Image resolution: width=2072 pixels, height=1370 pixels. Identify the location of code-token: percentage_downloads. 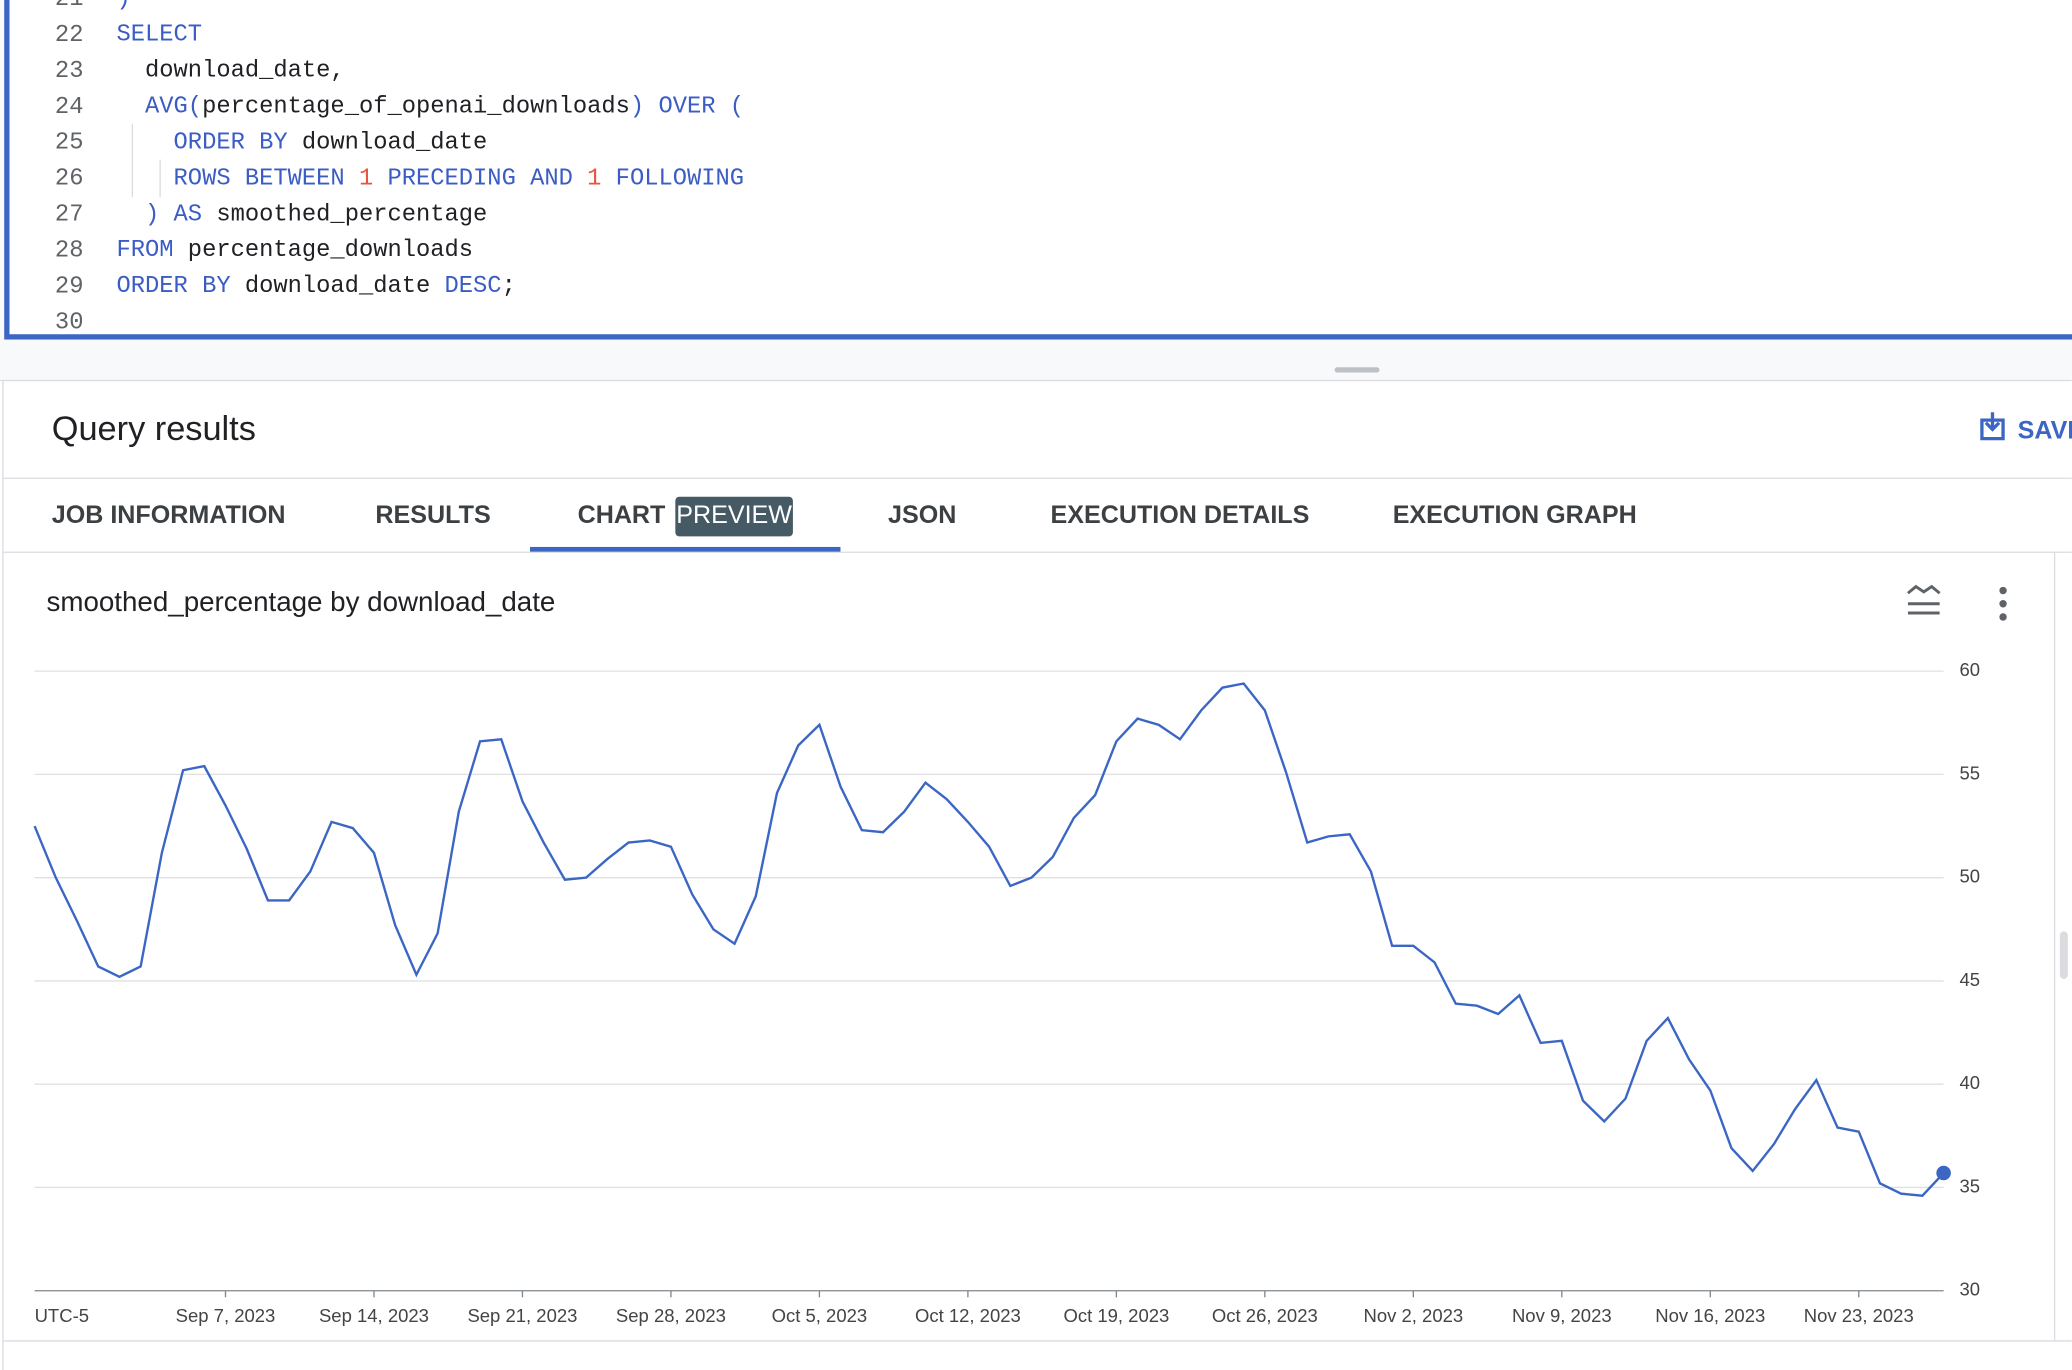
(324, 251).